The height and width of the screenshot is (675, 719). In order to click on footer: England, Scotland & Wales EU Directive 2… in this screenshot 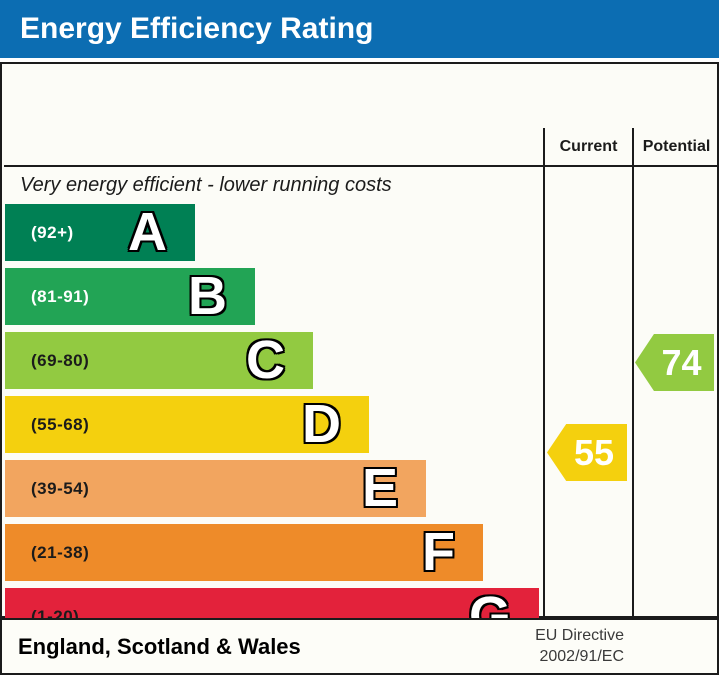, I will do `click(359, 646)`.